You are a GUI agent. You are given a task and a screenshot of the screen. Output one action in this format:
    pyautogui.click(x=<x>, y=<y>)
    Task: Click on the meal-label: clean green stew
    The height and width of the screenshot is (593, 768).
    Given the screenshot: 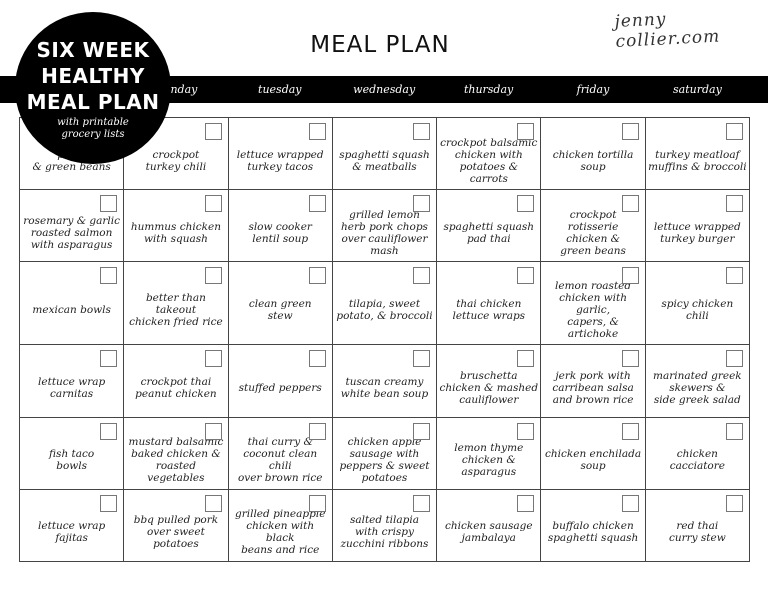 What is the action you would take?
    pyautogui.click(x=280, y=310)
    